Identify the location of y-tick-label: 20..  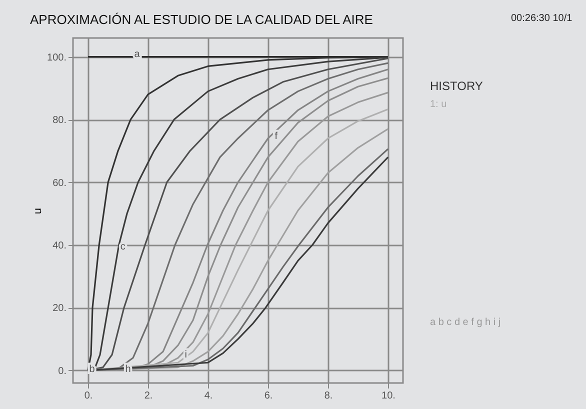
(59, 308).